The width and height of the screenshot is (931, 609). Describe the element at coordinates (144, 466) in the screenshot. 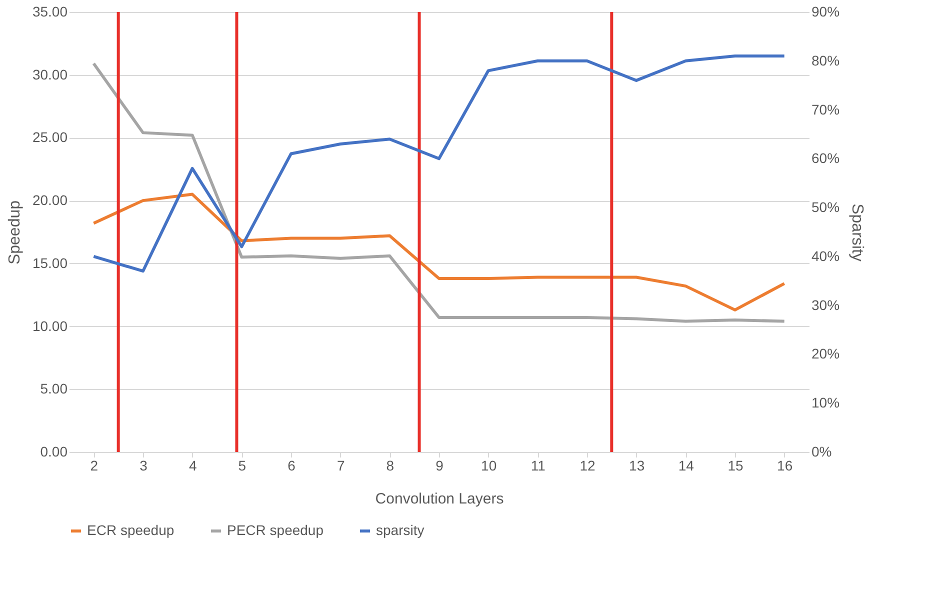

I see `x-tick-label: 3` at that location.